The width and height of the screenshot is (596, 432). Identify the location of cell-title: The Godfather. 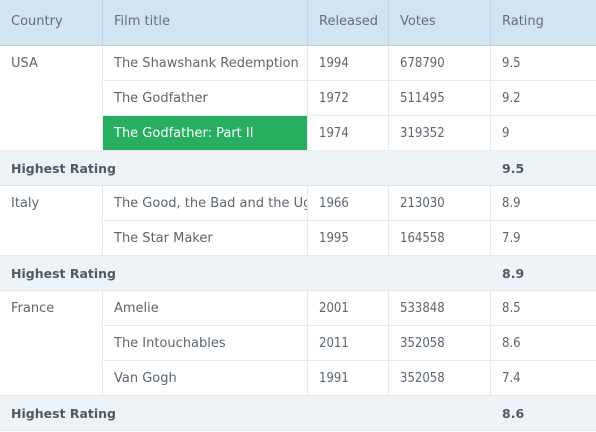
(205, 98).